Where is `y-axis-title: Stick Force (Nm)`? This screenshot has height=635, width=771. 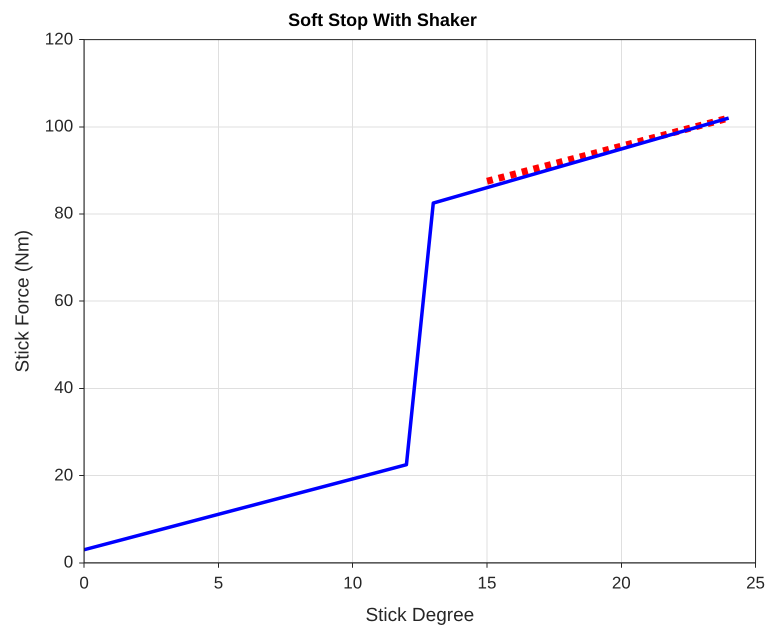 y-axis-title: Stick Force (Nm) is located at coordinates (23, 301).